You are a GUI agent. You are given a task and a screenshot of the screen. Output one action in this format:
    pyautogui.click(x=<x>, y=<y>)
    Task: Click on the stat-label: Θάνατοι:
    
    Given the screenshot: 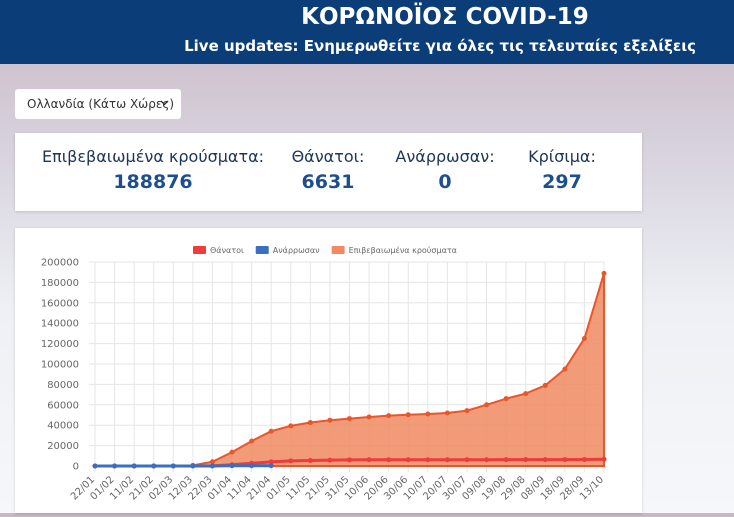 What is the action you would take?
    pyautogui.click(x=328, y=156)
    